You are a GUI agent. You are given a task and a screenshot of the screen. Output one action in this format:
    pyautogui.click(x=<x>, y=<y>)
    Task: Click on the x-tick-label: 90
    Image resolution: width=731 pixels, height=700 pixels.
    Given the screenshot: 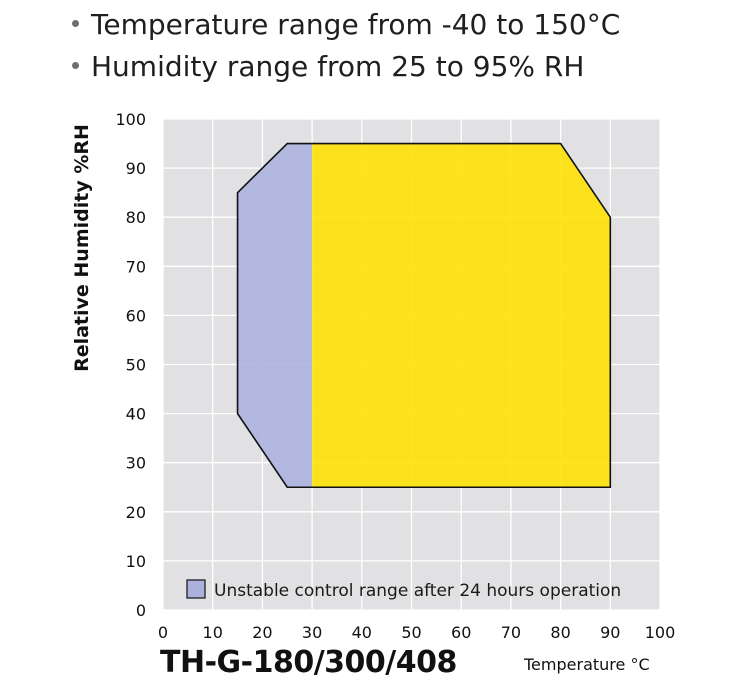 What is the action you would take?
    pyautogui.click(x=610, y=632)
    